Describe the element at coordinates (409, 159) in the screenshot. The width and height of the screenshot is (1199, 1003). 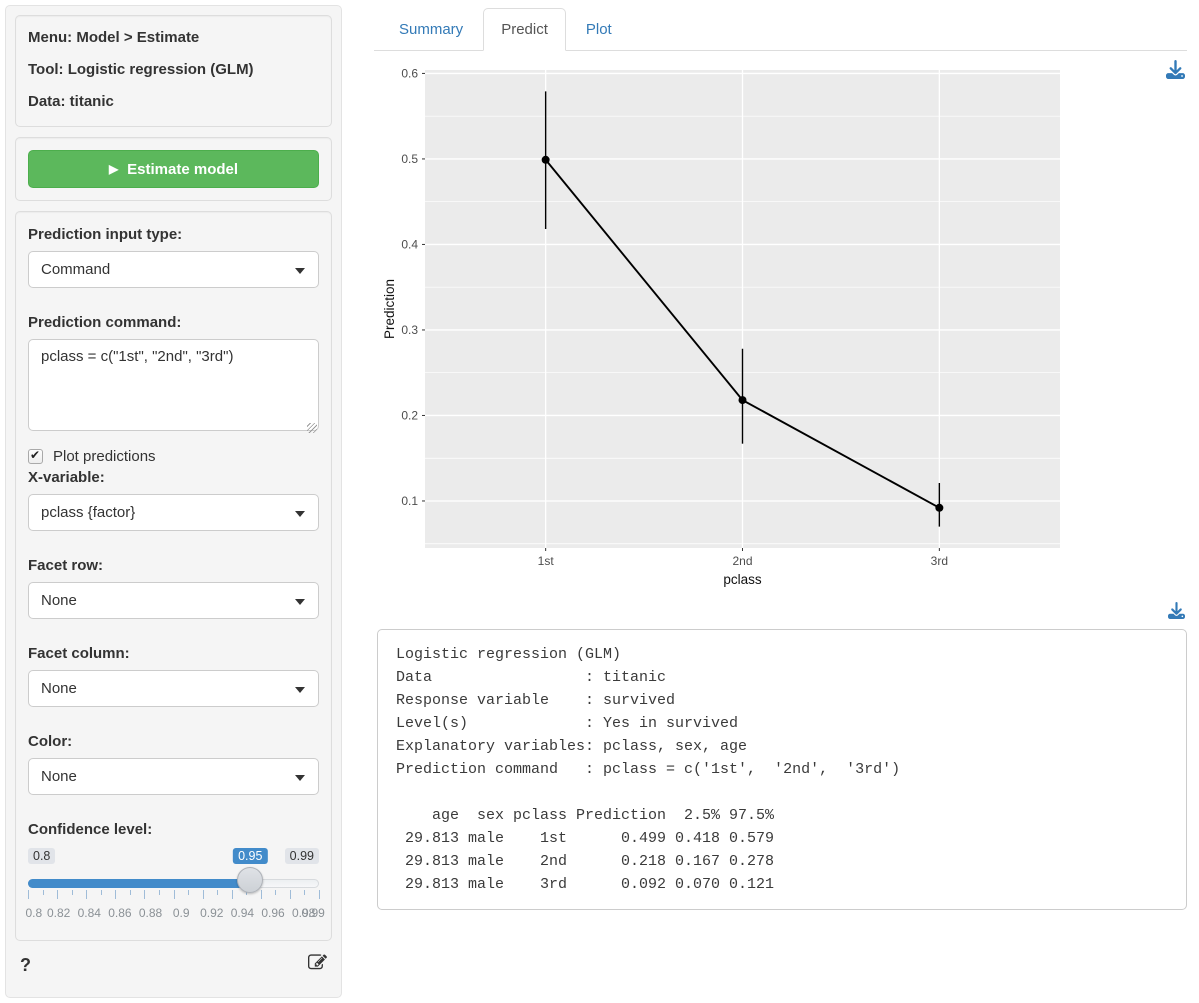
I see `svg-text: 0.5` at that location.